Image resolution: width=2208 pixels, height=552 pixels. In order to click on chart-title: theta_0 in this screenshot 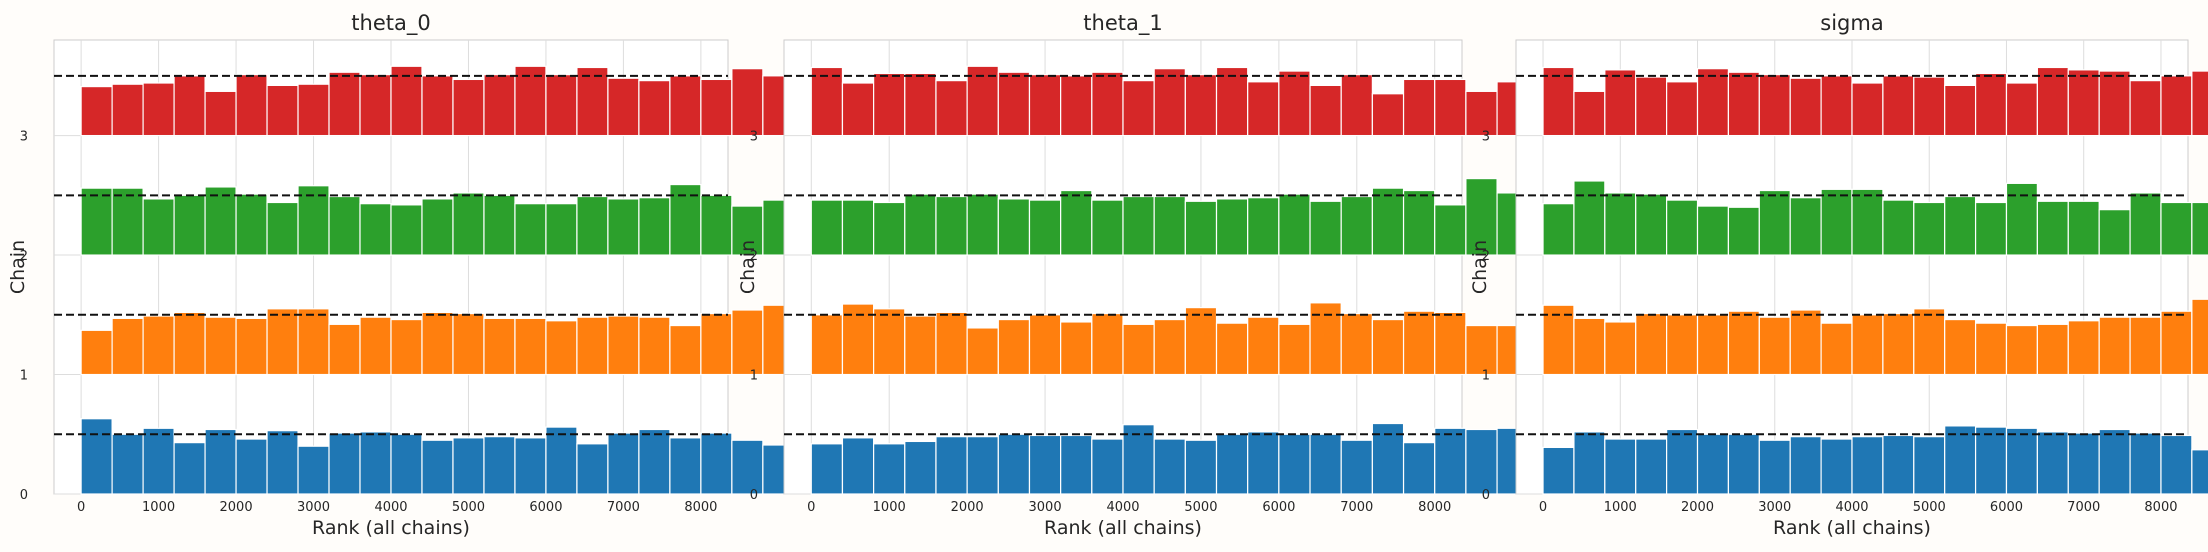, I will do `click(390, 23)`.